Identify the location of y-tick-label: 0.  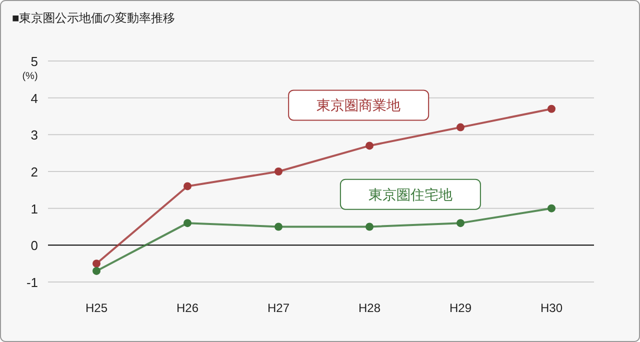
(34, 246).